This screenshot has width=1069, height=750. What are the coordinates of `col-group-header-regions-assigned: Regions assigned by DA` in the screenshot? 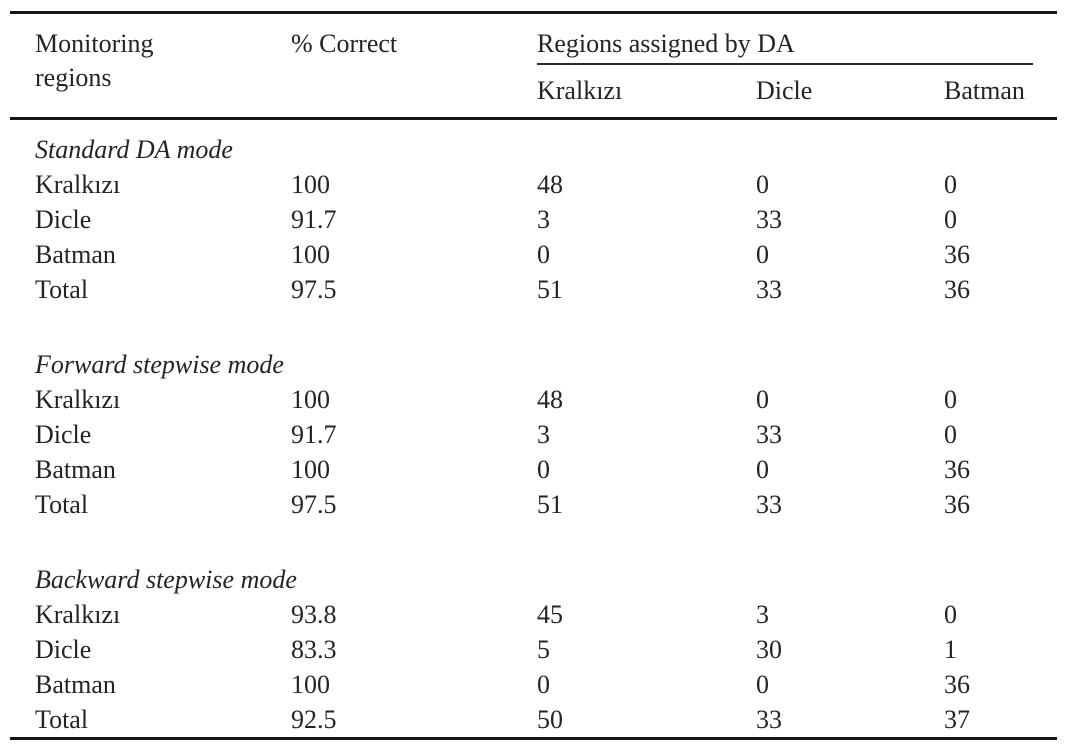 It's located at (784, 39).